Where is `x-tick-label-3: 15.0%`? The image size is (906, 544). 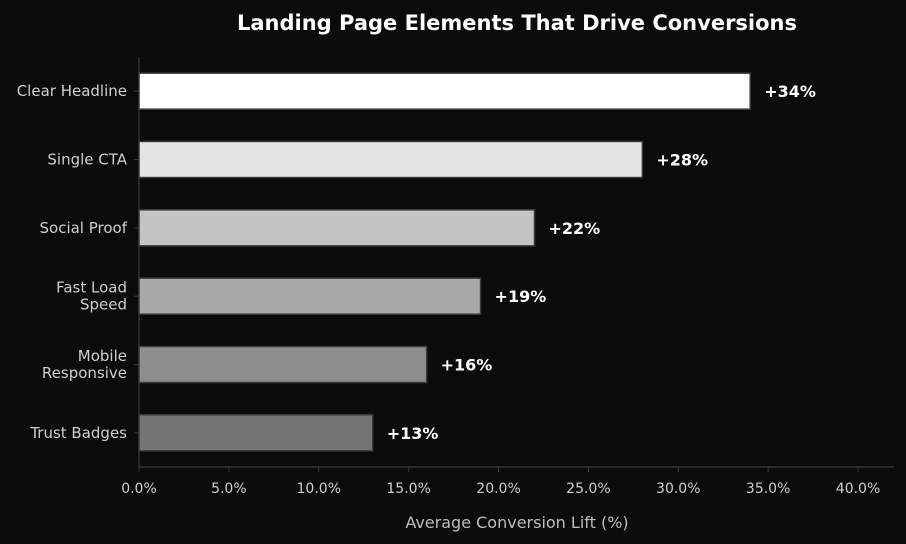
x-tick-label-3: 15.0% is located at coordinates (408, 489).